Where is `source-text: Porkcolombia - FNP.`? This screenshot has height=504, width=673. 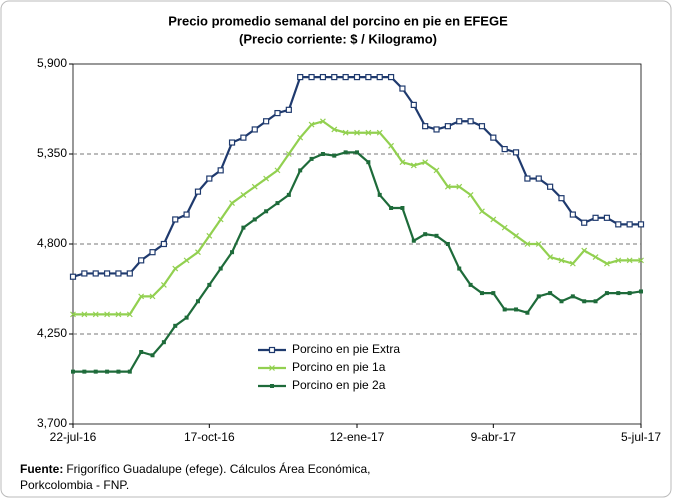
source-text: Porkcolombia - FNP. is located at coordinates (74, 485).